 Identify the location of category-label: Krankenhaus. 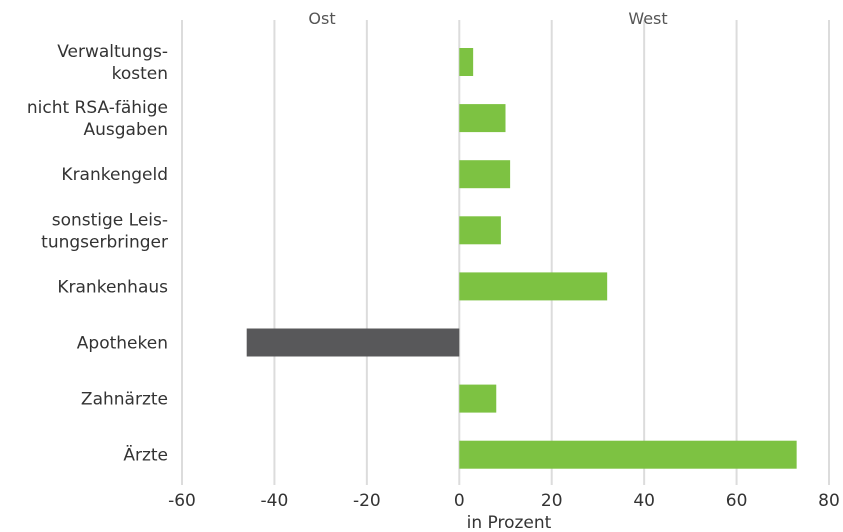
(112, 287).